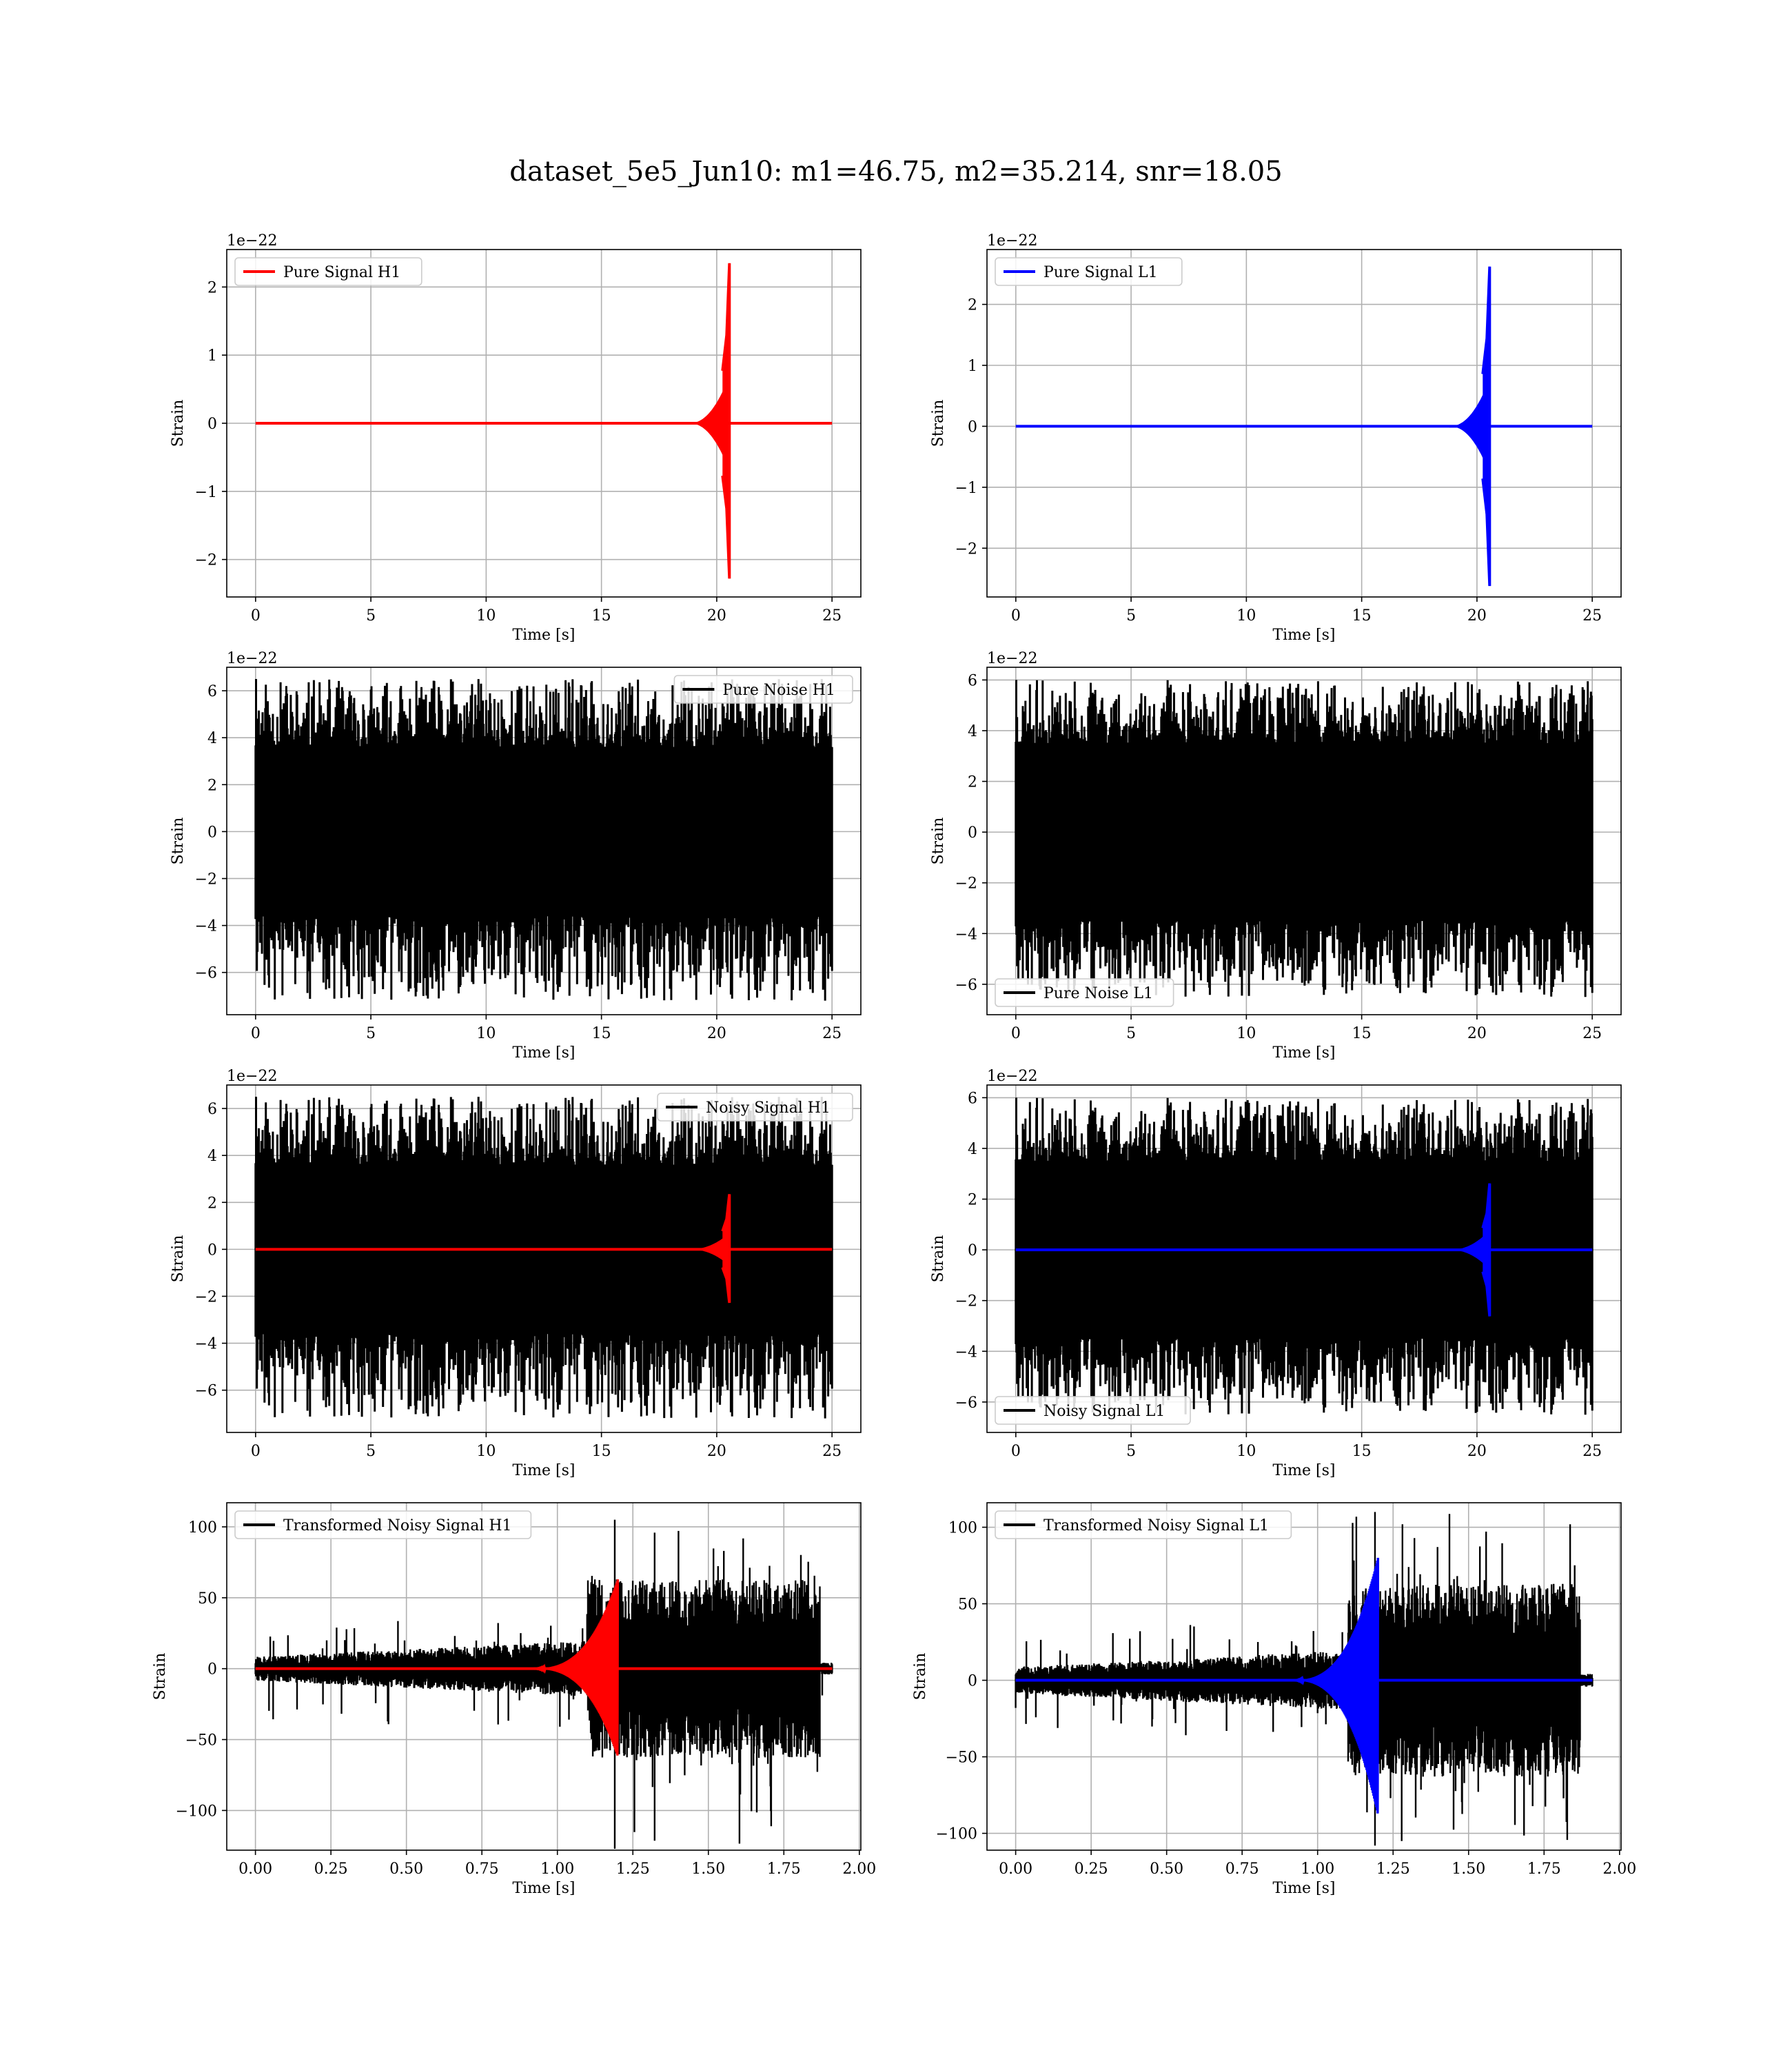 The image size is (1792, 2068). I want to click on noise-spikes, so click(1304, 838).